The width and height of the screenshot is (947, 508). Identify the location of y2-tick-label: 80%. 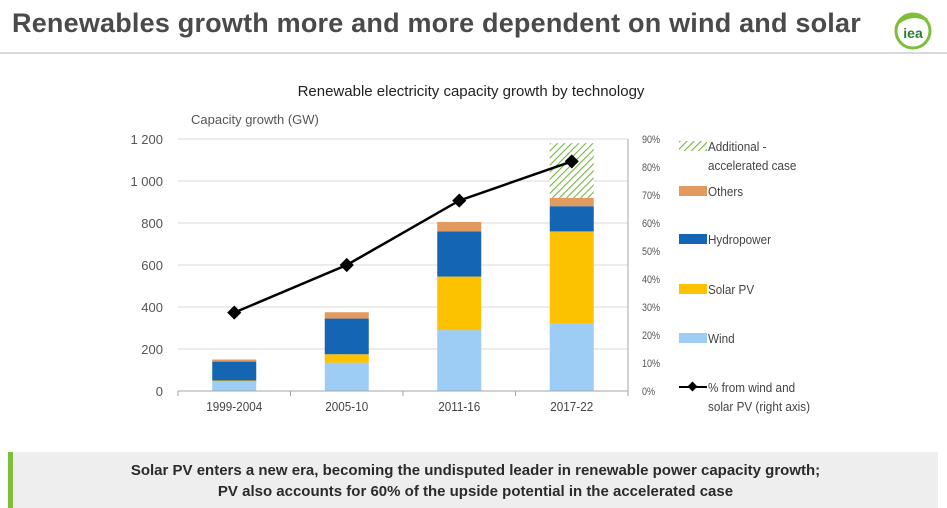
(651, 168).